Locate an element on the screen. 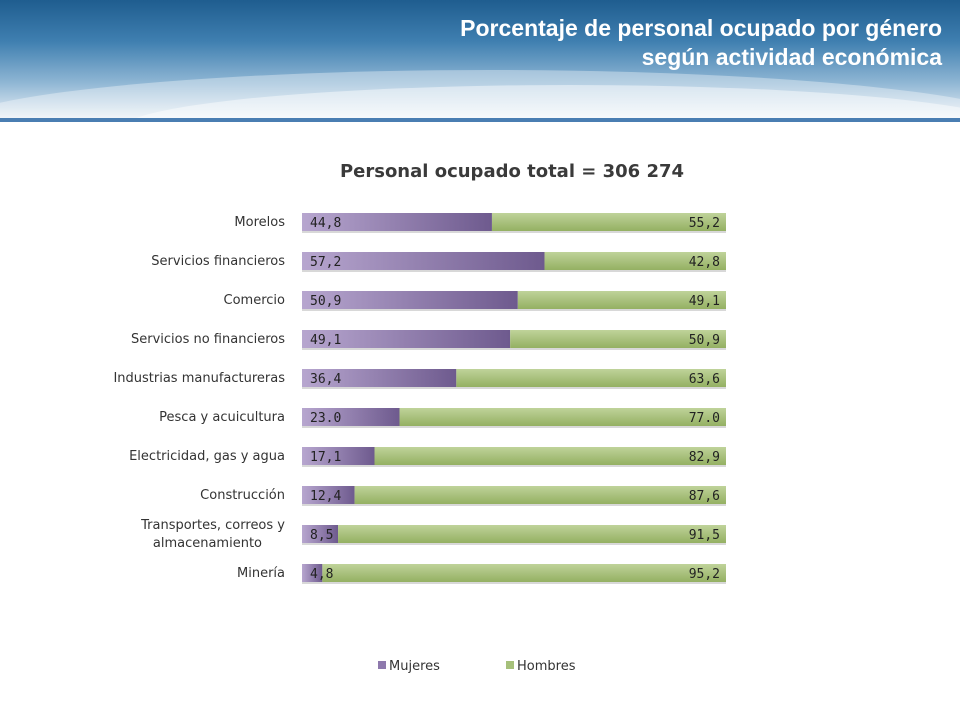  bar-row: 50,9 49,1 Comercio is located at coordinates (475, 301).